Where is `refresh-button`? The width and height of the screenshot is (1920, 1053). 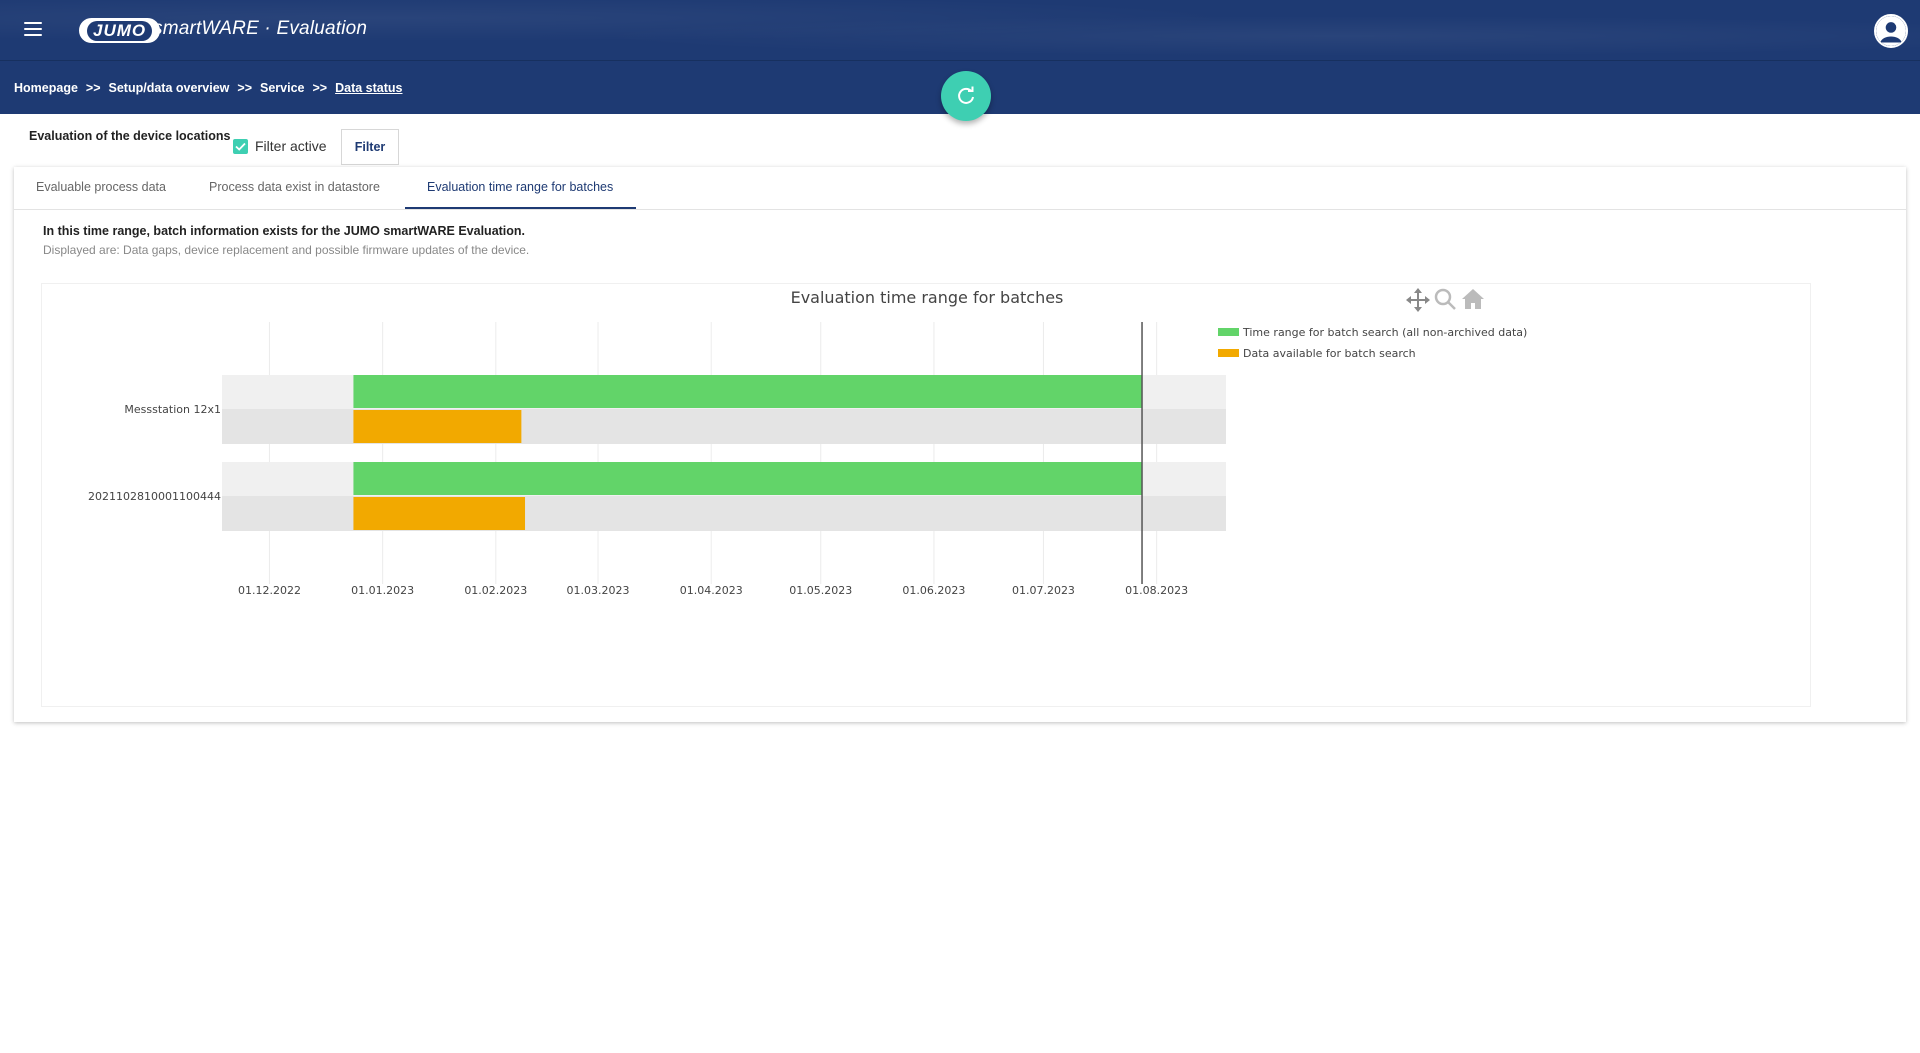
refresh-button is located at coordinates (966, 96).